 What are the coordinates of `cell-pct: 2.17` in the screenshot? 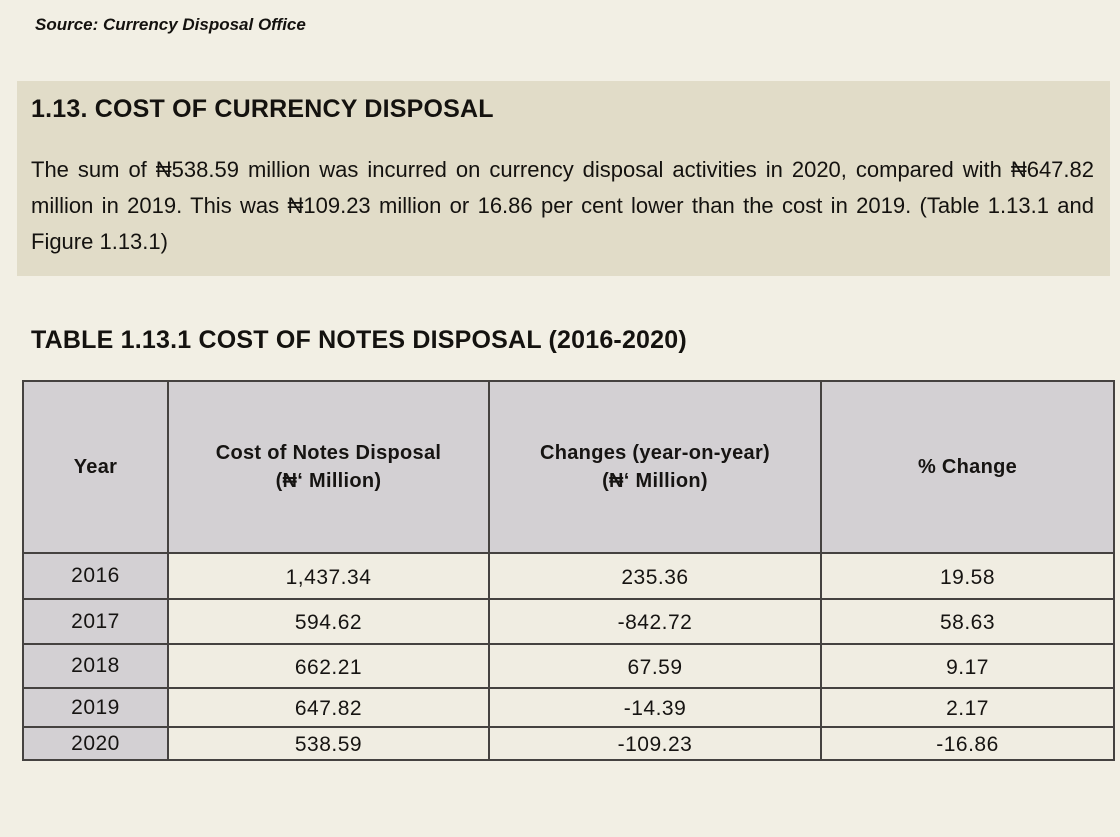 It's located at (967, 707).